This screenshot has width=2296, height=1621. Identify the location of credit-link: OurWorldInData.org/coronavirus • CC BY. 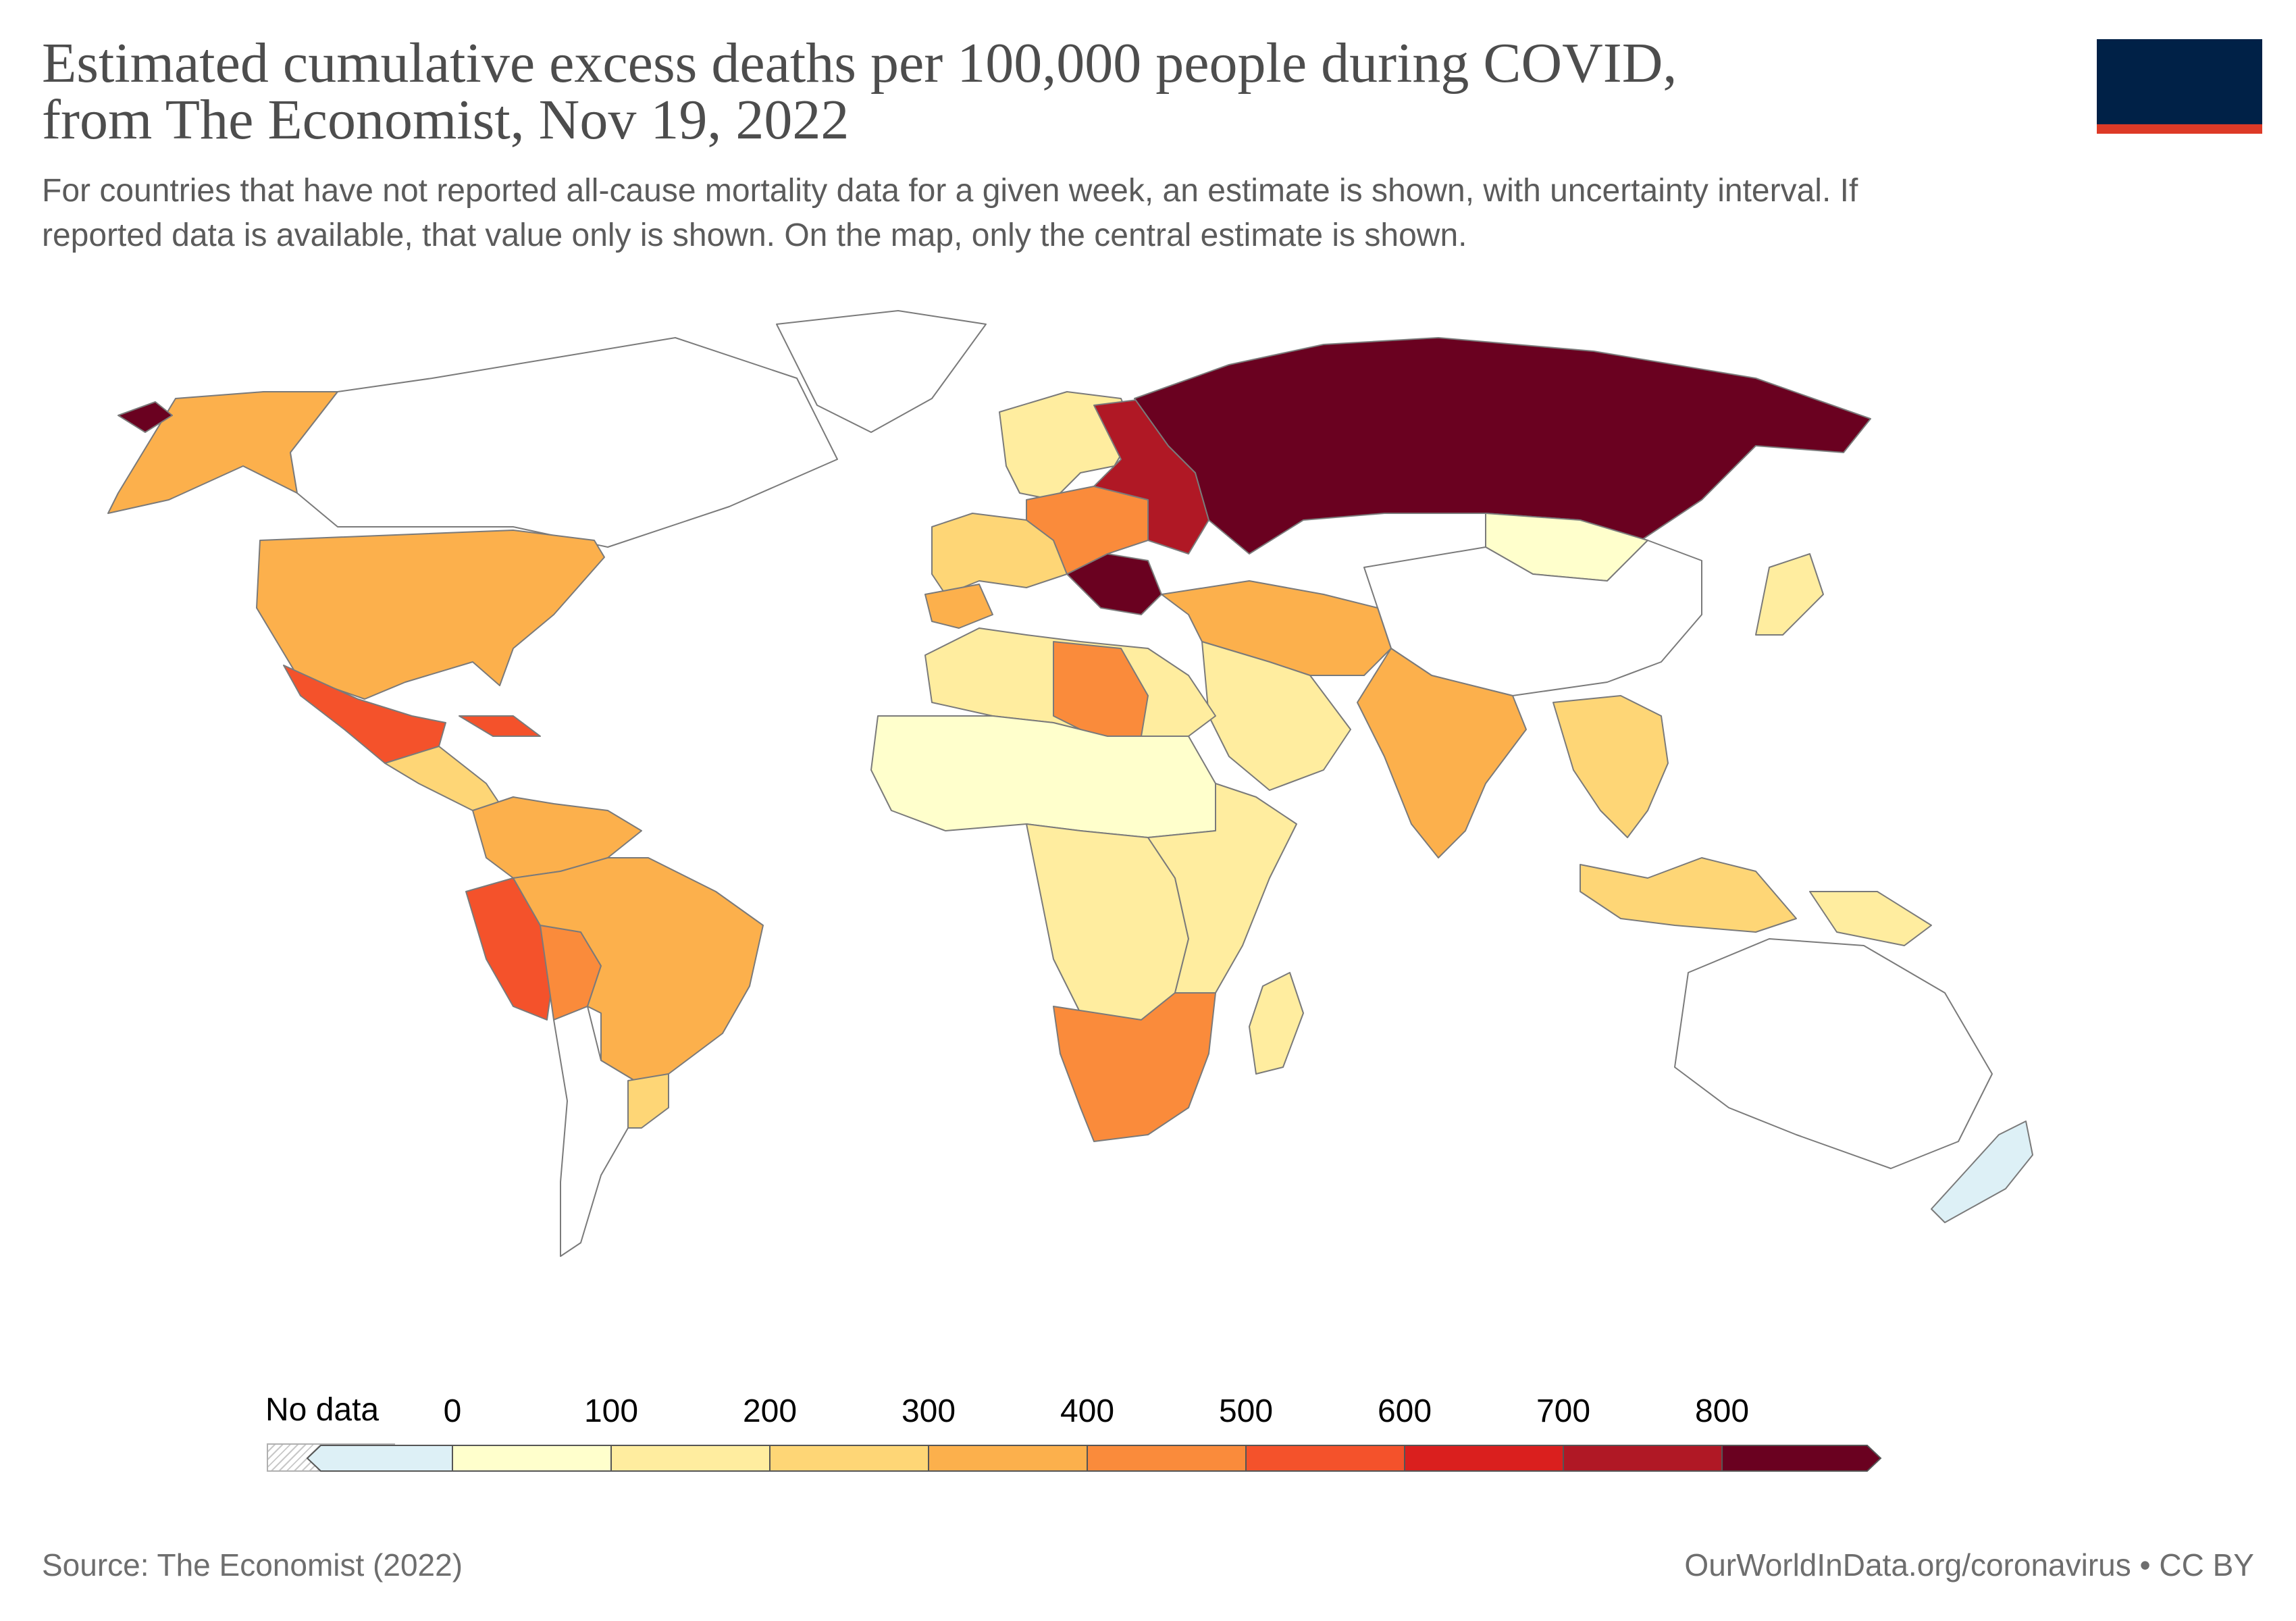
(1969, 1565).